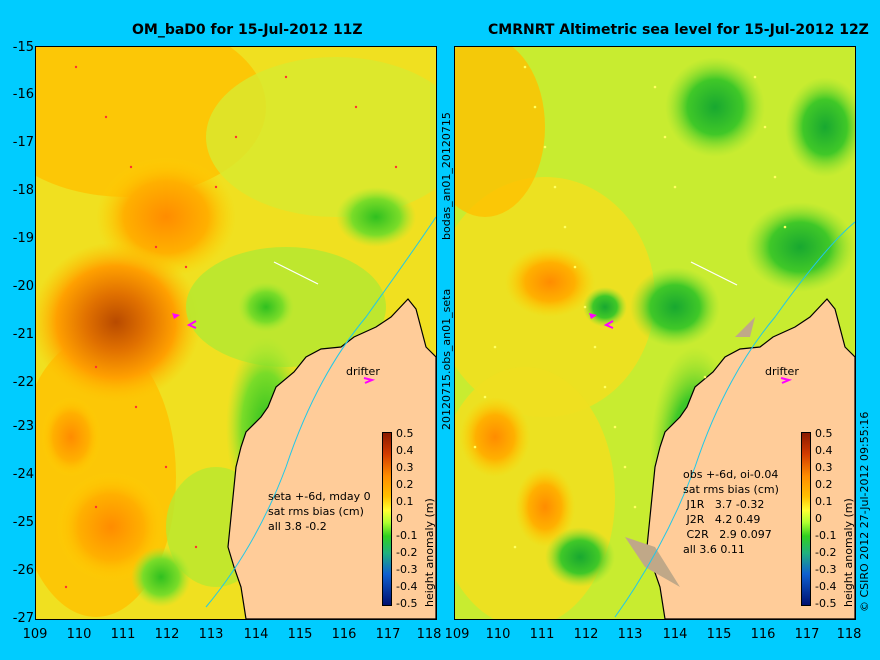  Describe the element at coordinates (23, 190) in the screenshot. I see `lat-tick: -18` at that location.